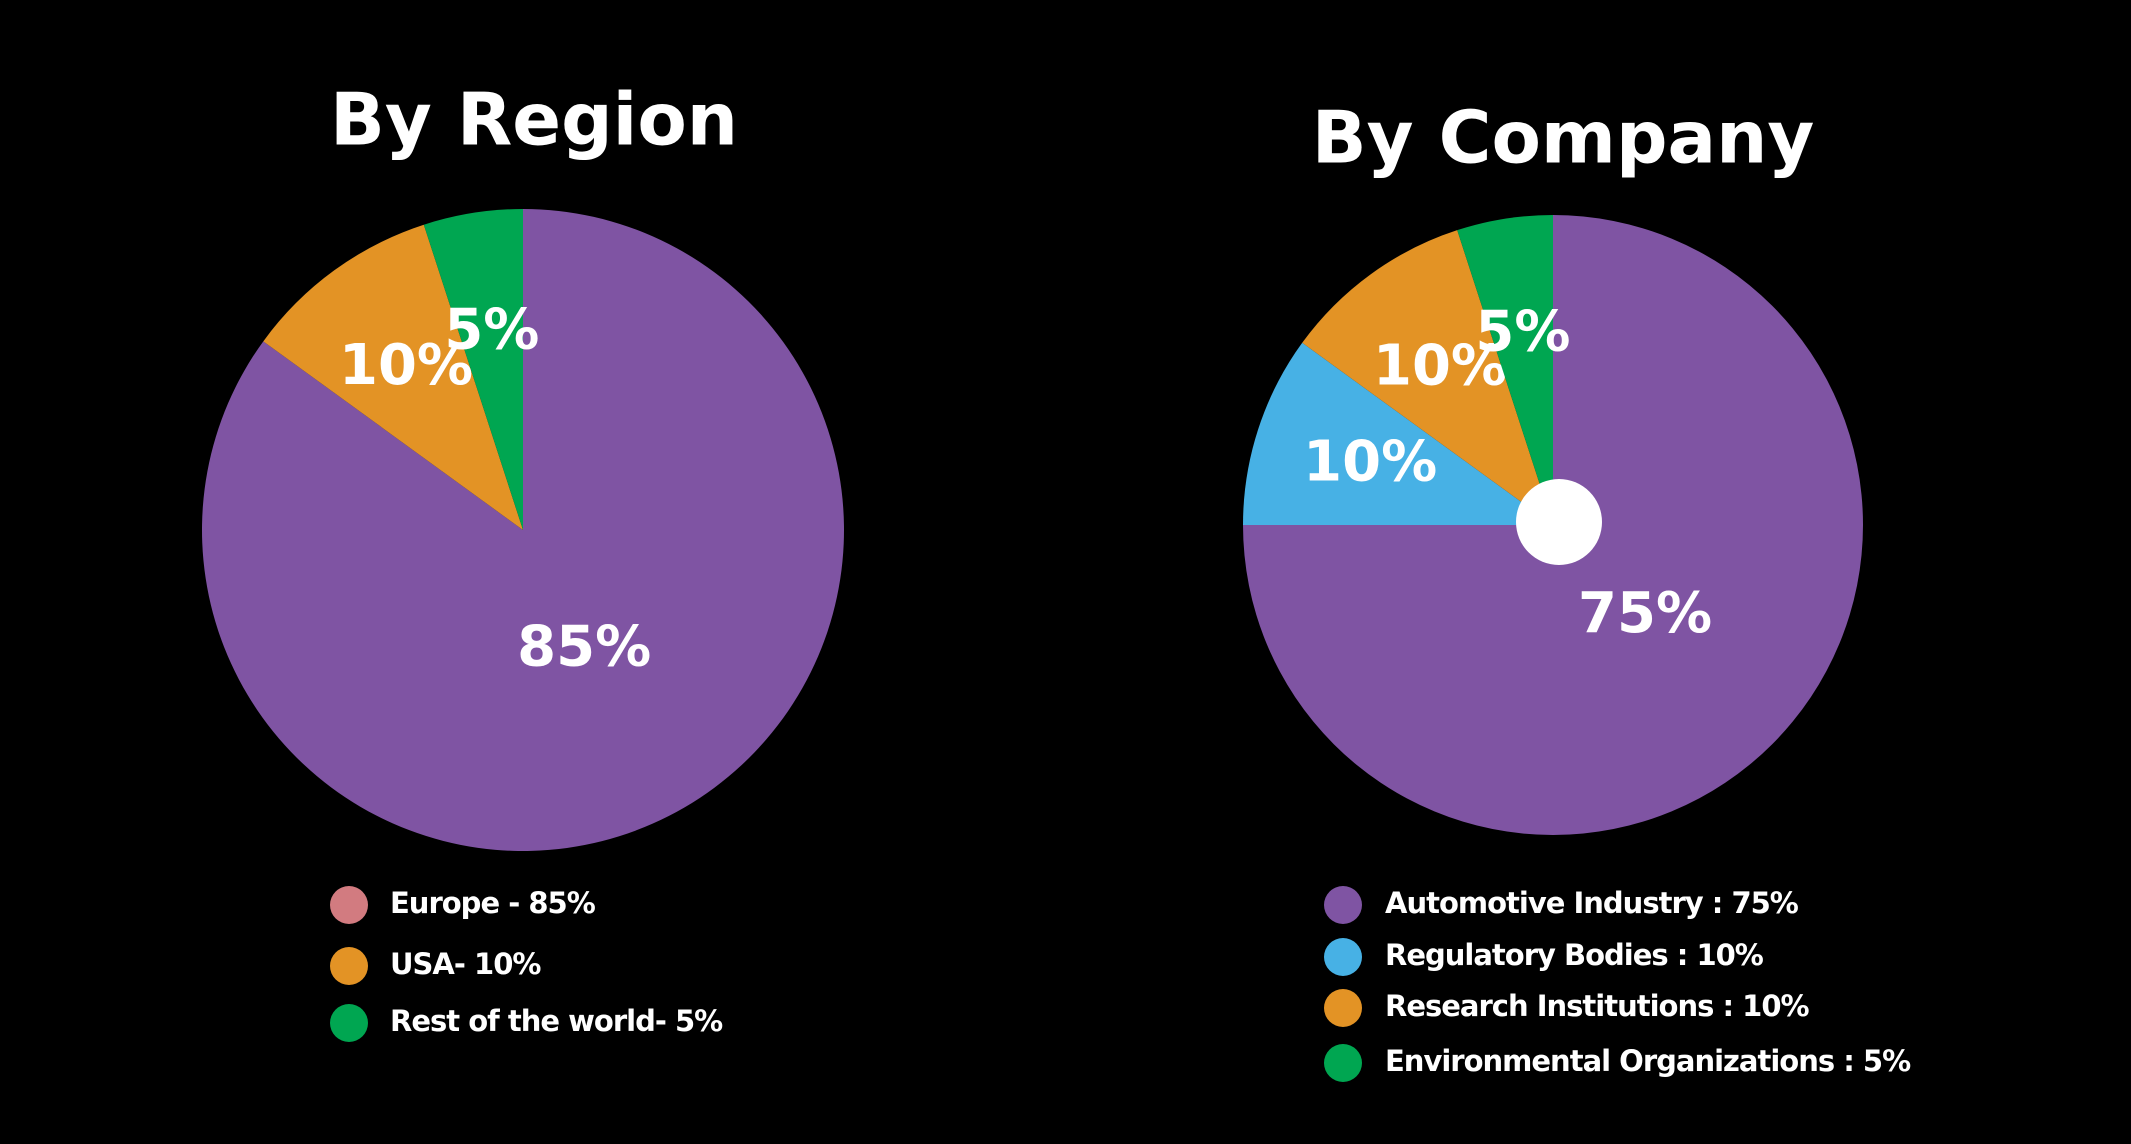  Describe the element at coordinates (493, 903) in the screenshot. I see `legend-label: Europe - 85%` at that location.